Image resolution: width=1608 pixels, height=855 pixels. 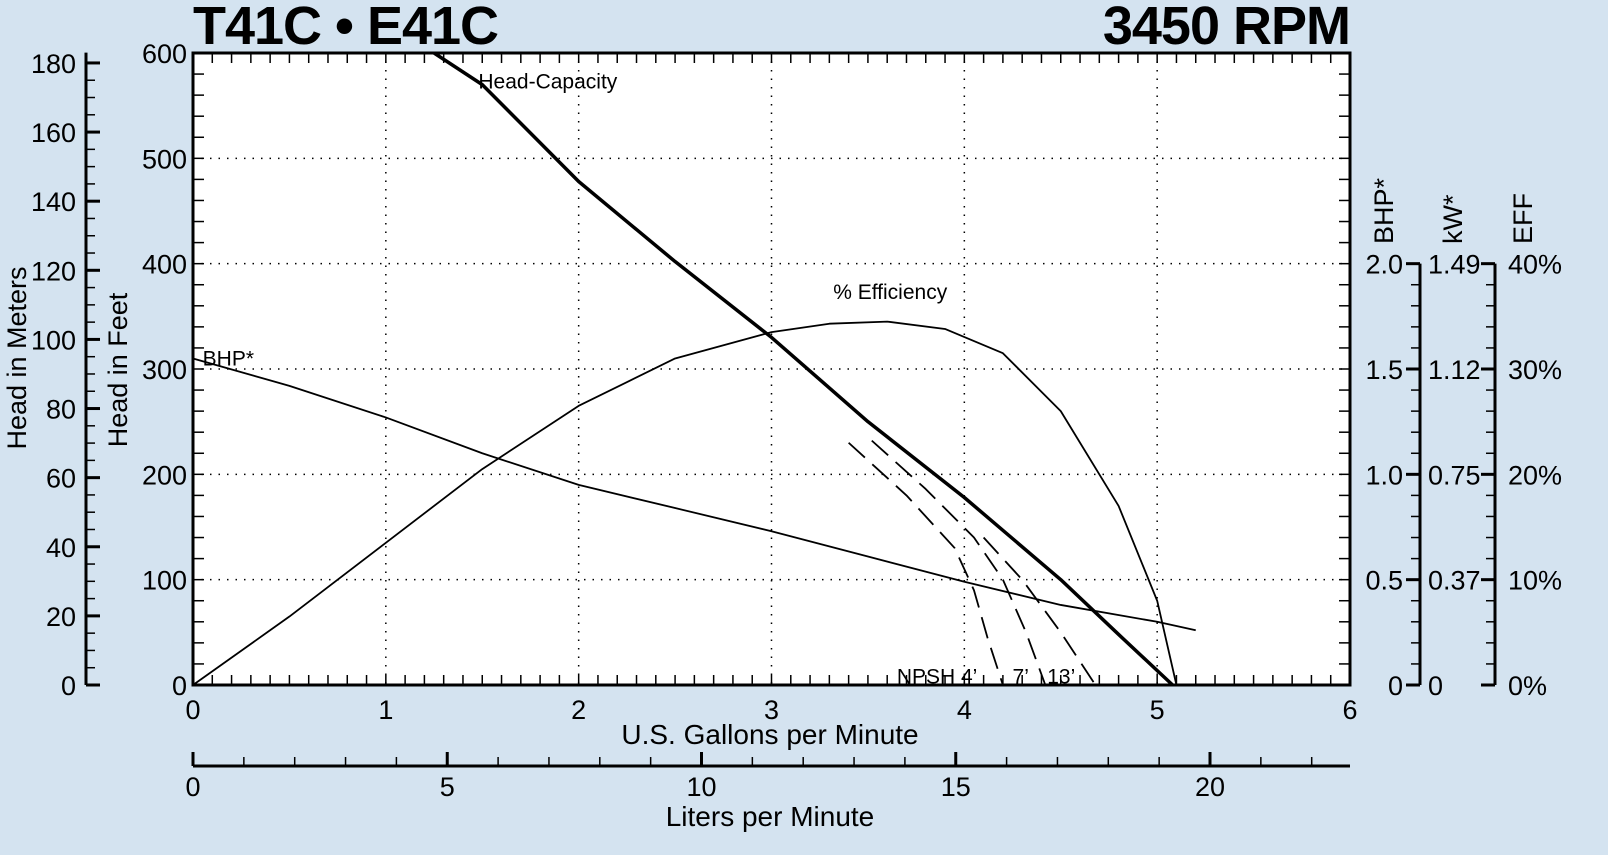 I want to click on meters-tick-label: 120, so click(x=53, y=271).